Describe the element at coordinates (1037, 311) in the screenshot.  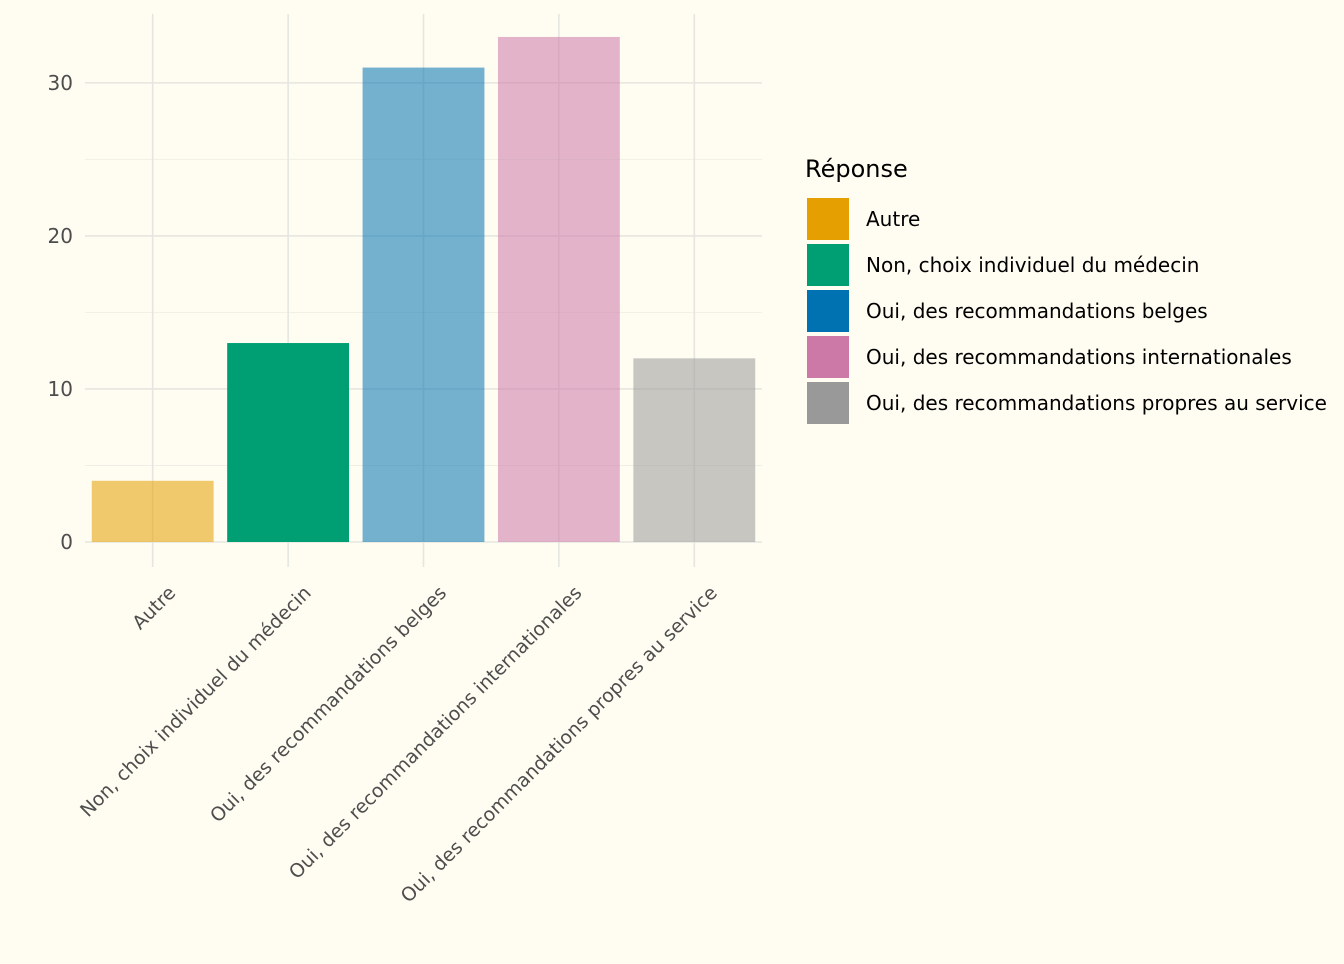
I see `legend-label: Oui, des recommandations belges` at that location.